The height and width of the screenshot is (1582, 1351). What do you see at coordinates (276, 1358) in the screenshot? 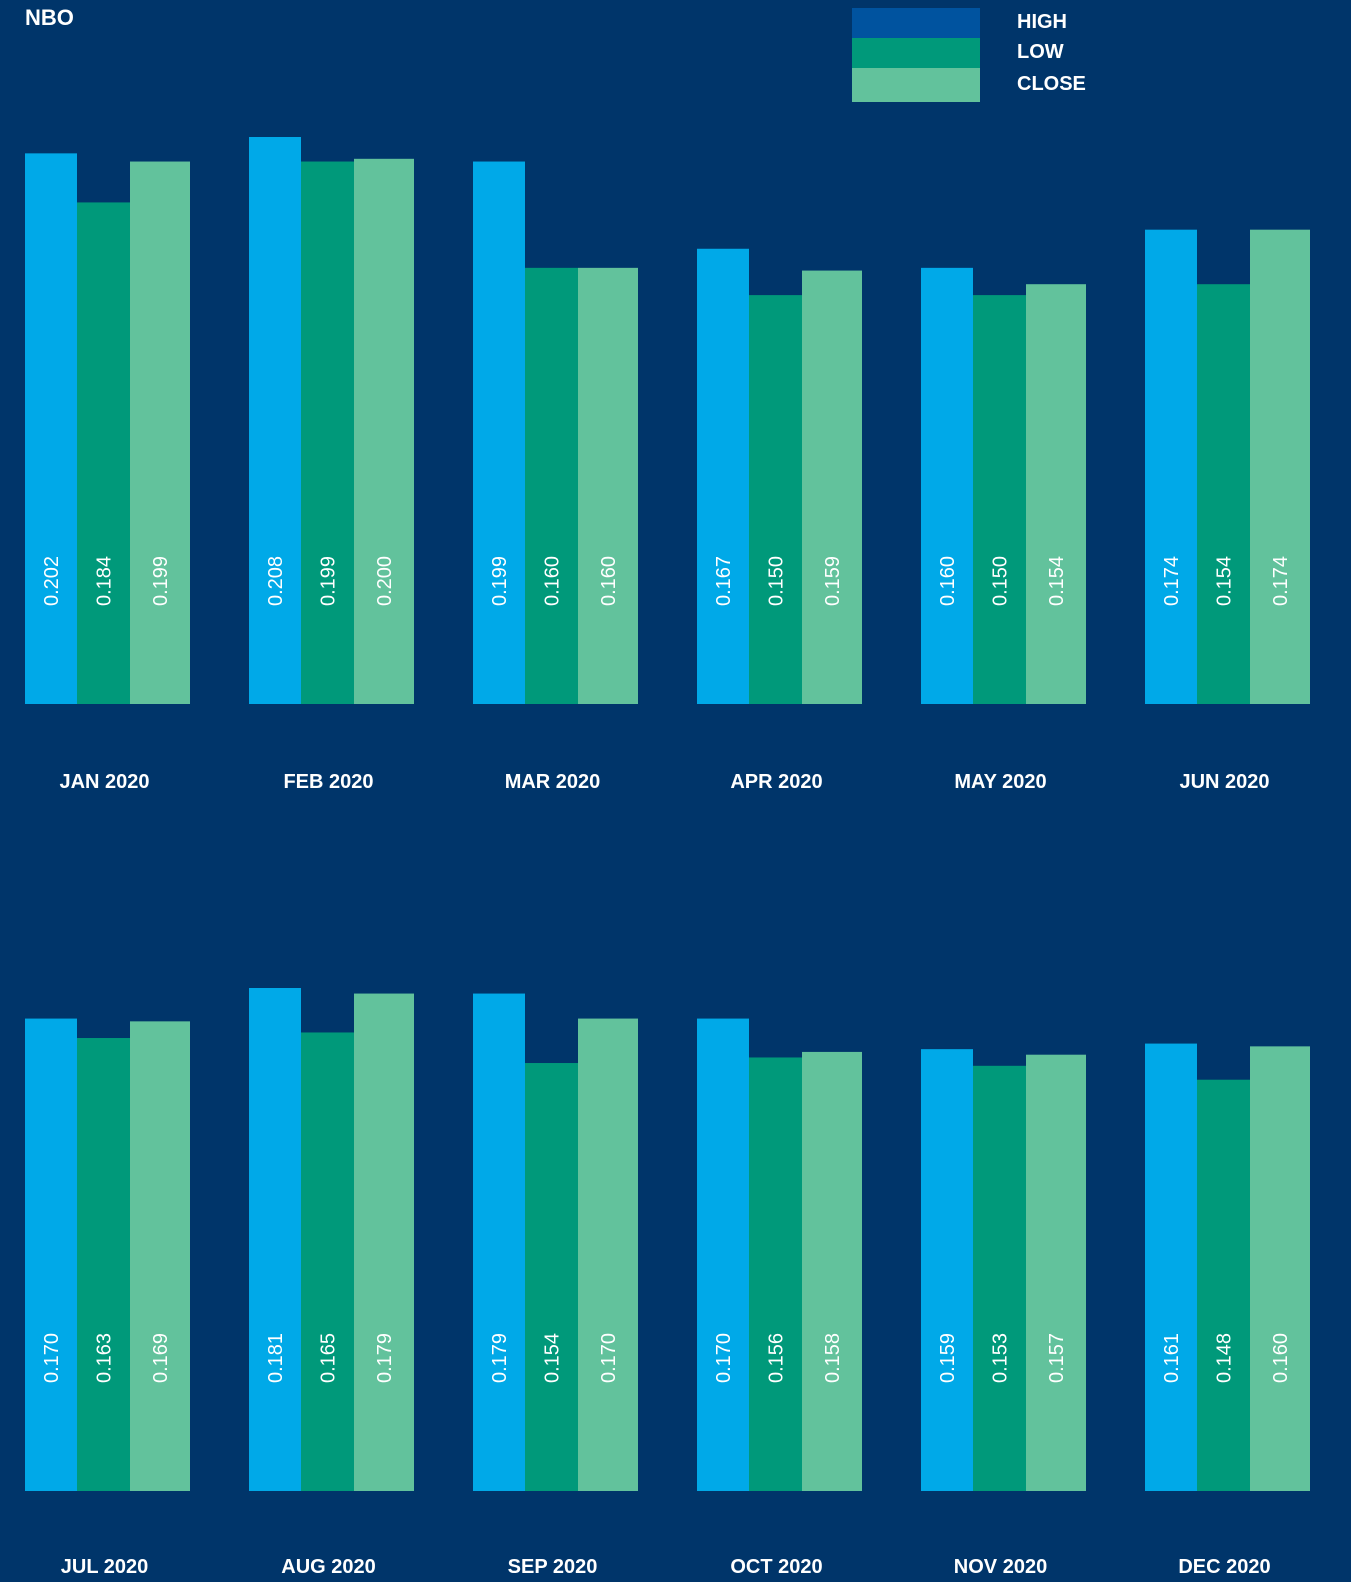
I see `value-label-high-aug-2020: 0.181` at bounding box center [276, 1358].